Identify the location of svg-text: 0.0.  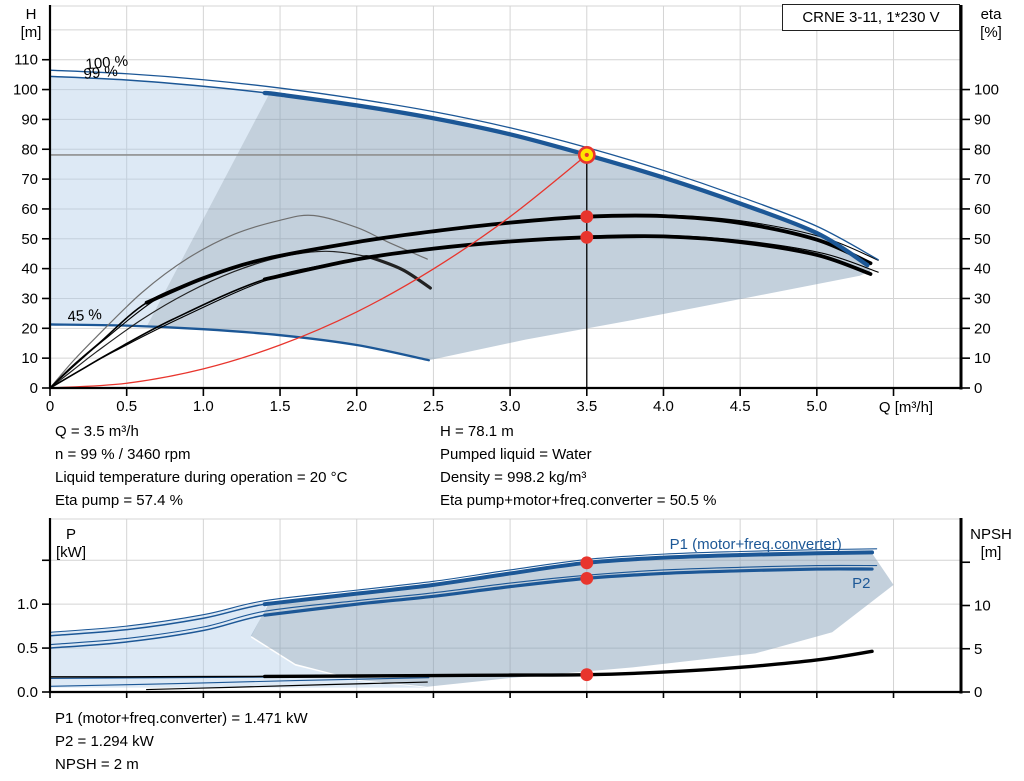
(27, 692).